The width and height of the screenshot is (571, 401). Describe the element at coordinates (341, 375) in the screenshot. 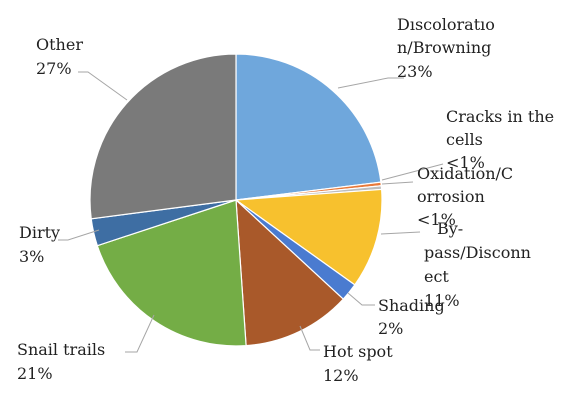

I see `value-hotspot: 12%` at that location.